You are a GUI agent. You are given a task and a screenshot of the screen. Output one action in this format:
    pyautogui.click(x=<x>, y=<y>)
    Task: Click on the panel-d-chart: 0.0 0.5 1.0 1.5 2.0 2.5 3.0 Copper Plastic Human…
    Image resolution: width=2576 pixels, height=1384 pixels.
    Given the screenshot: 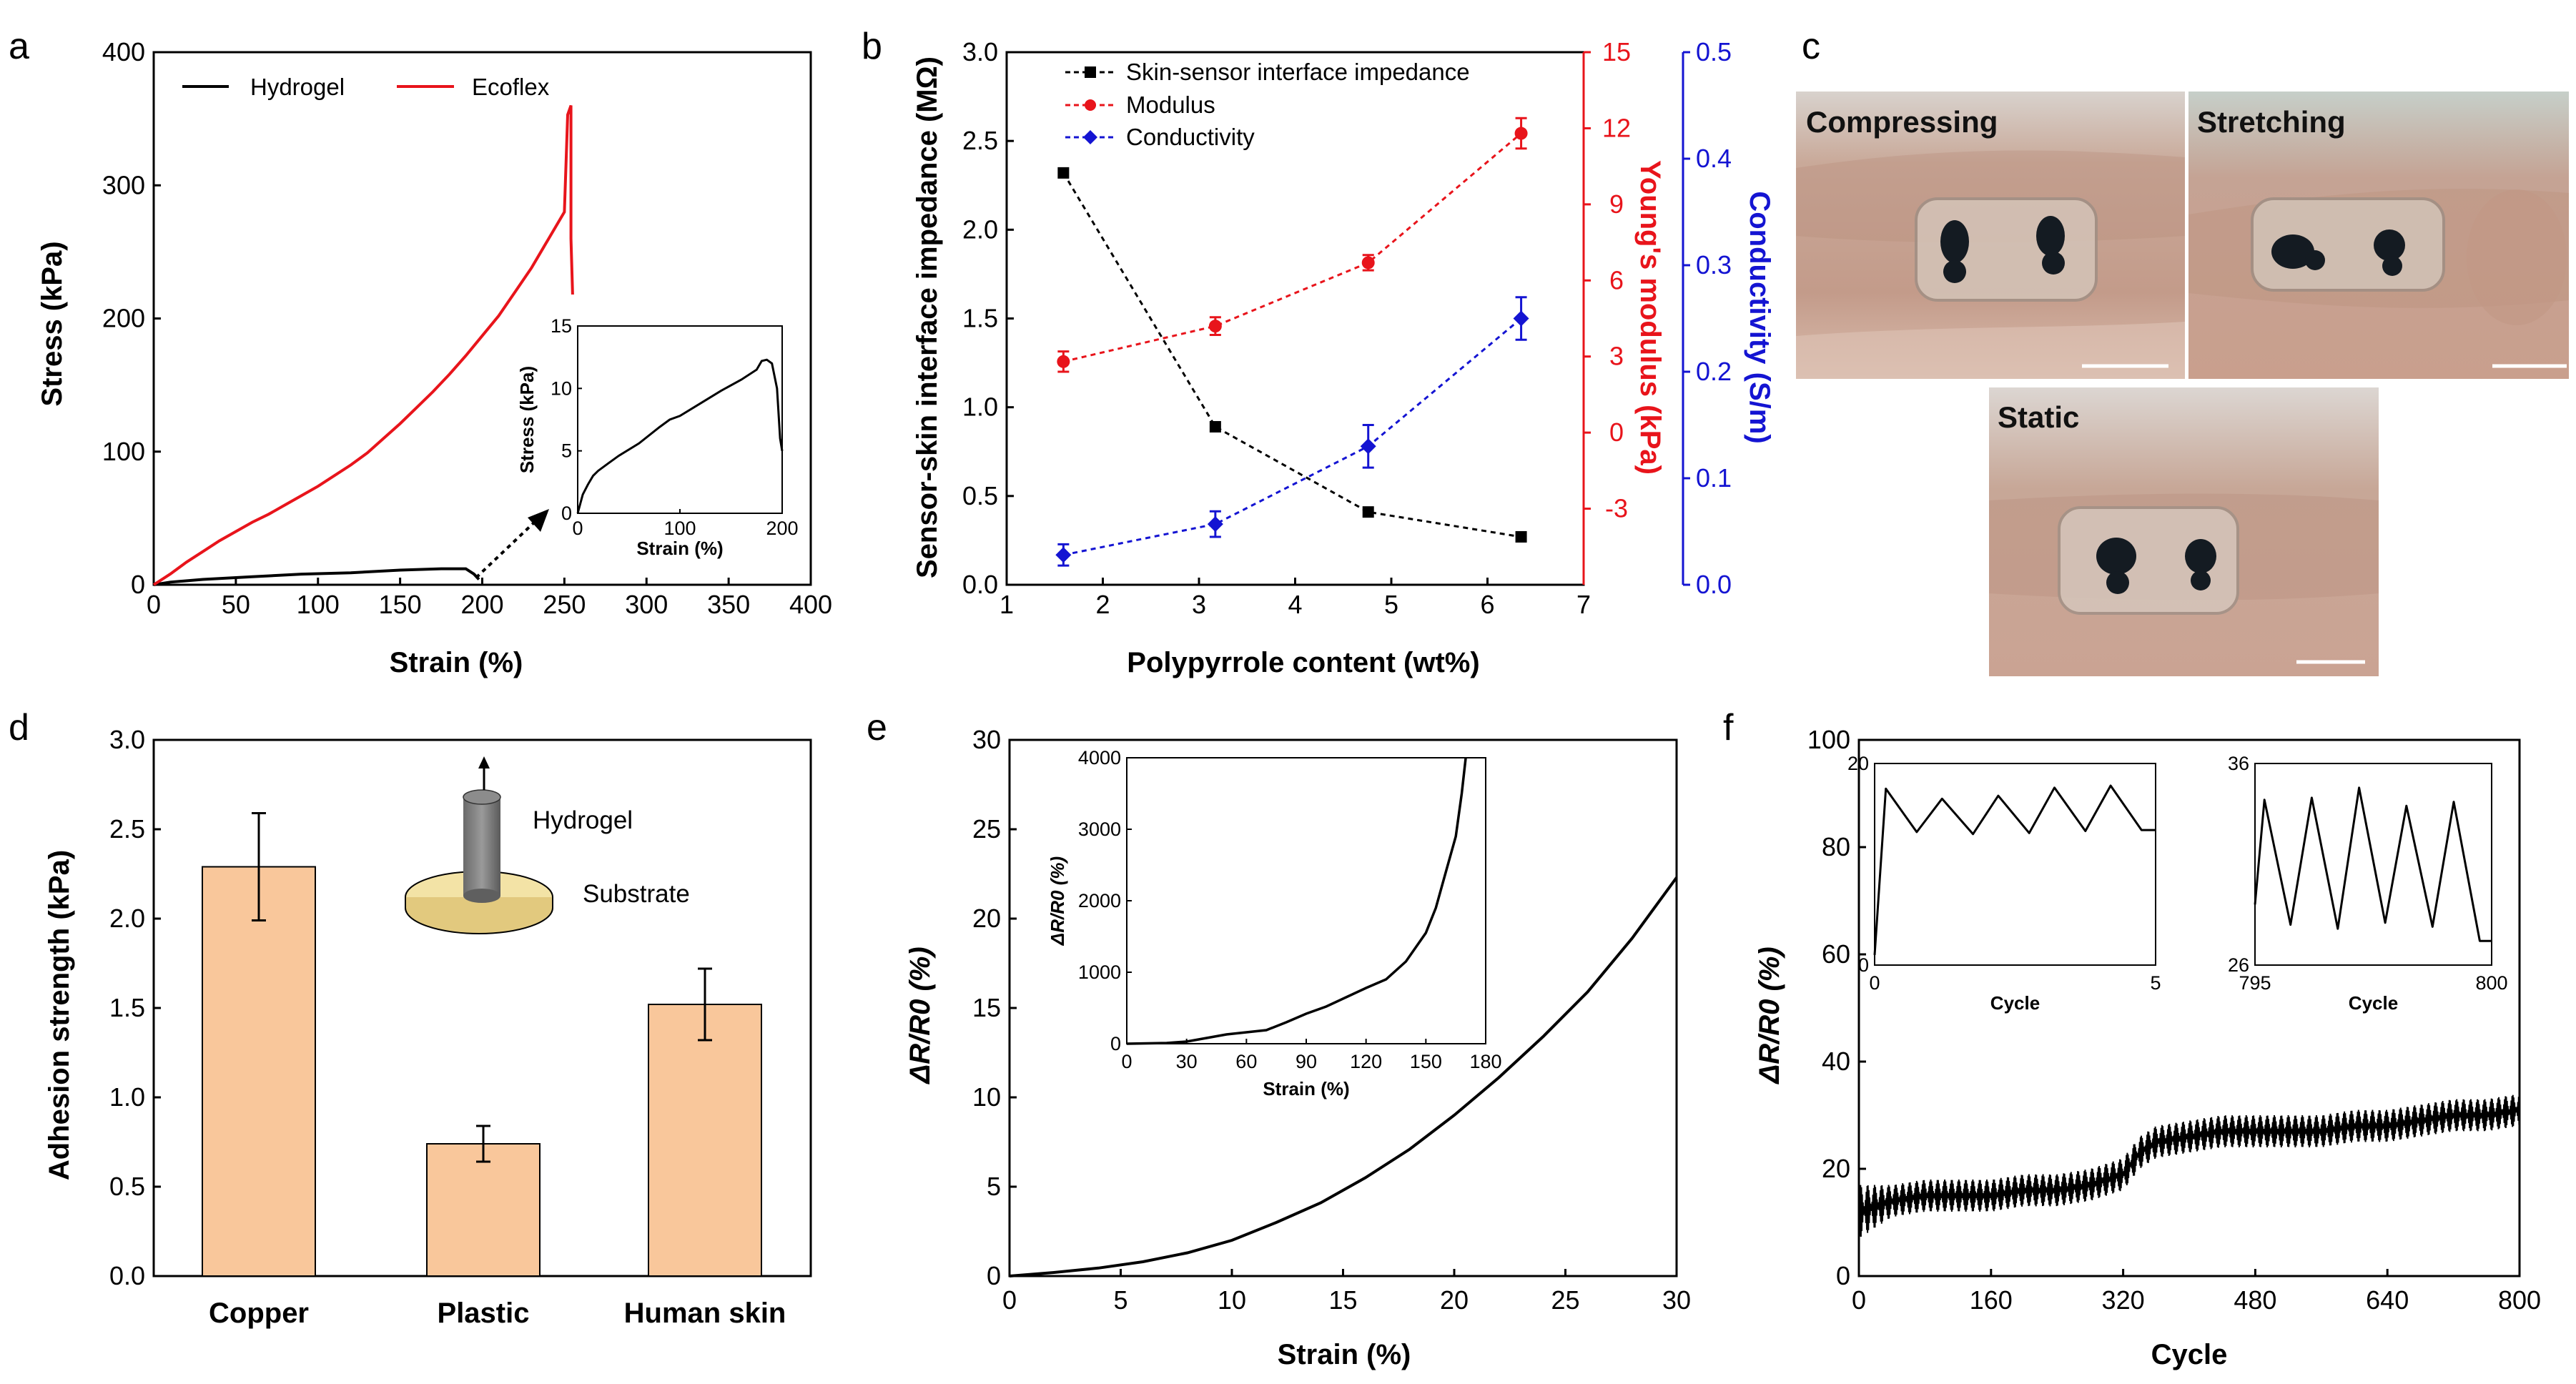 What is the action you would take?
    pyautogui.click(x=428, y=1027)
    